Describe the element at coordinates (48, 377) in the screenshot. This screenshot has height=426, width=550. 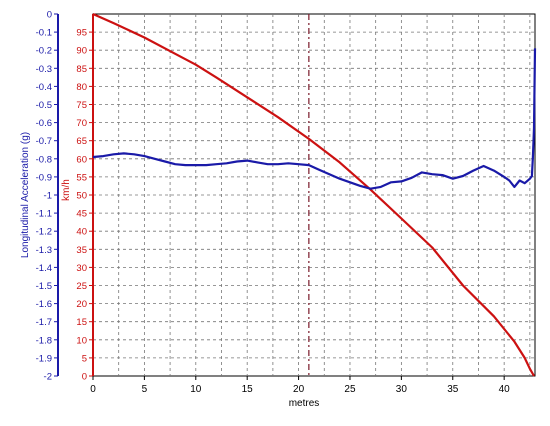
I see `accel-tick-label: -2` at that location.